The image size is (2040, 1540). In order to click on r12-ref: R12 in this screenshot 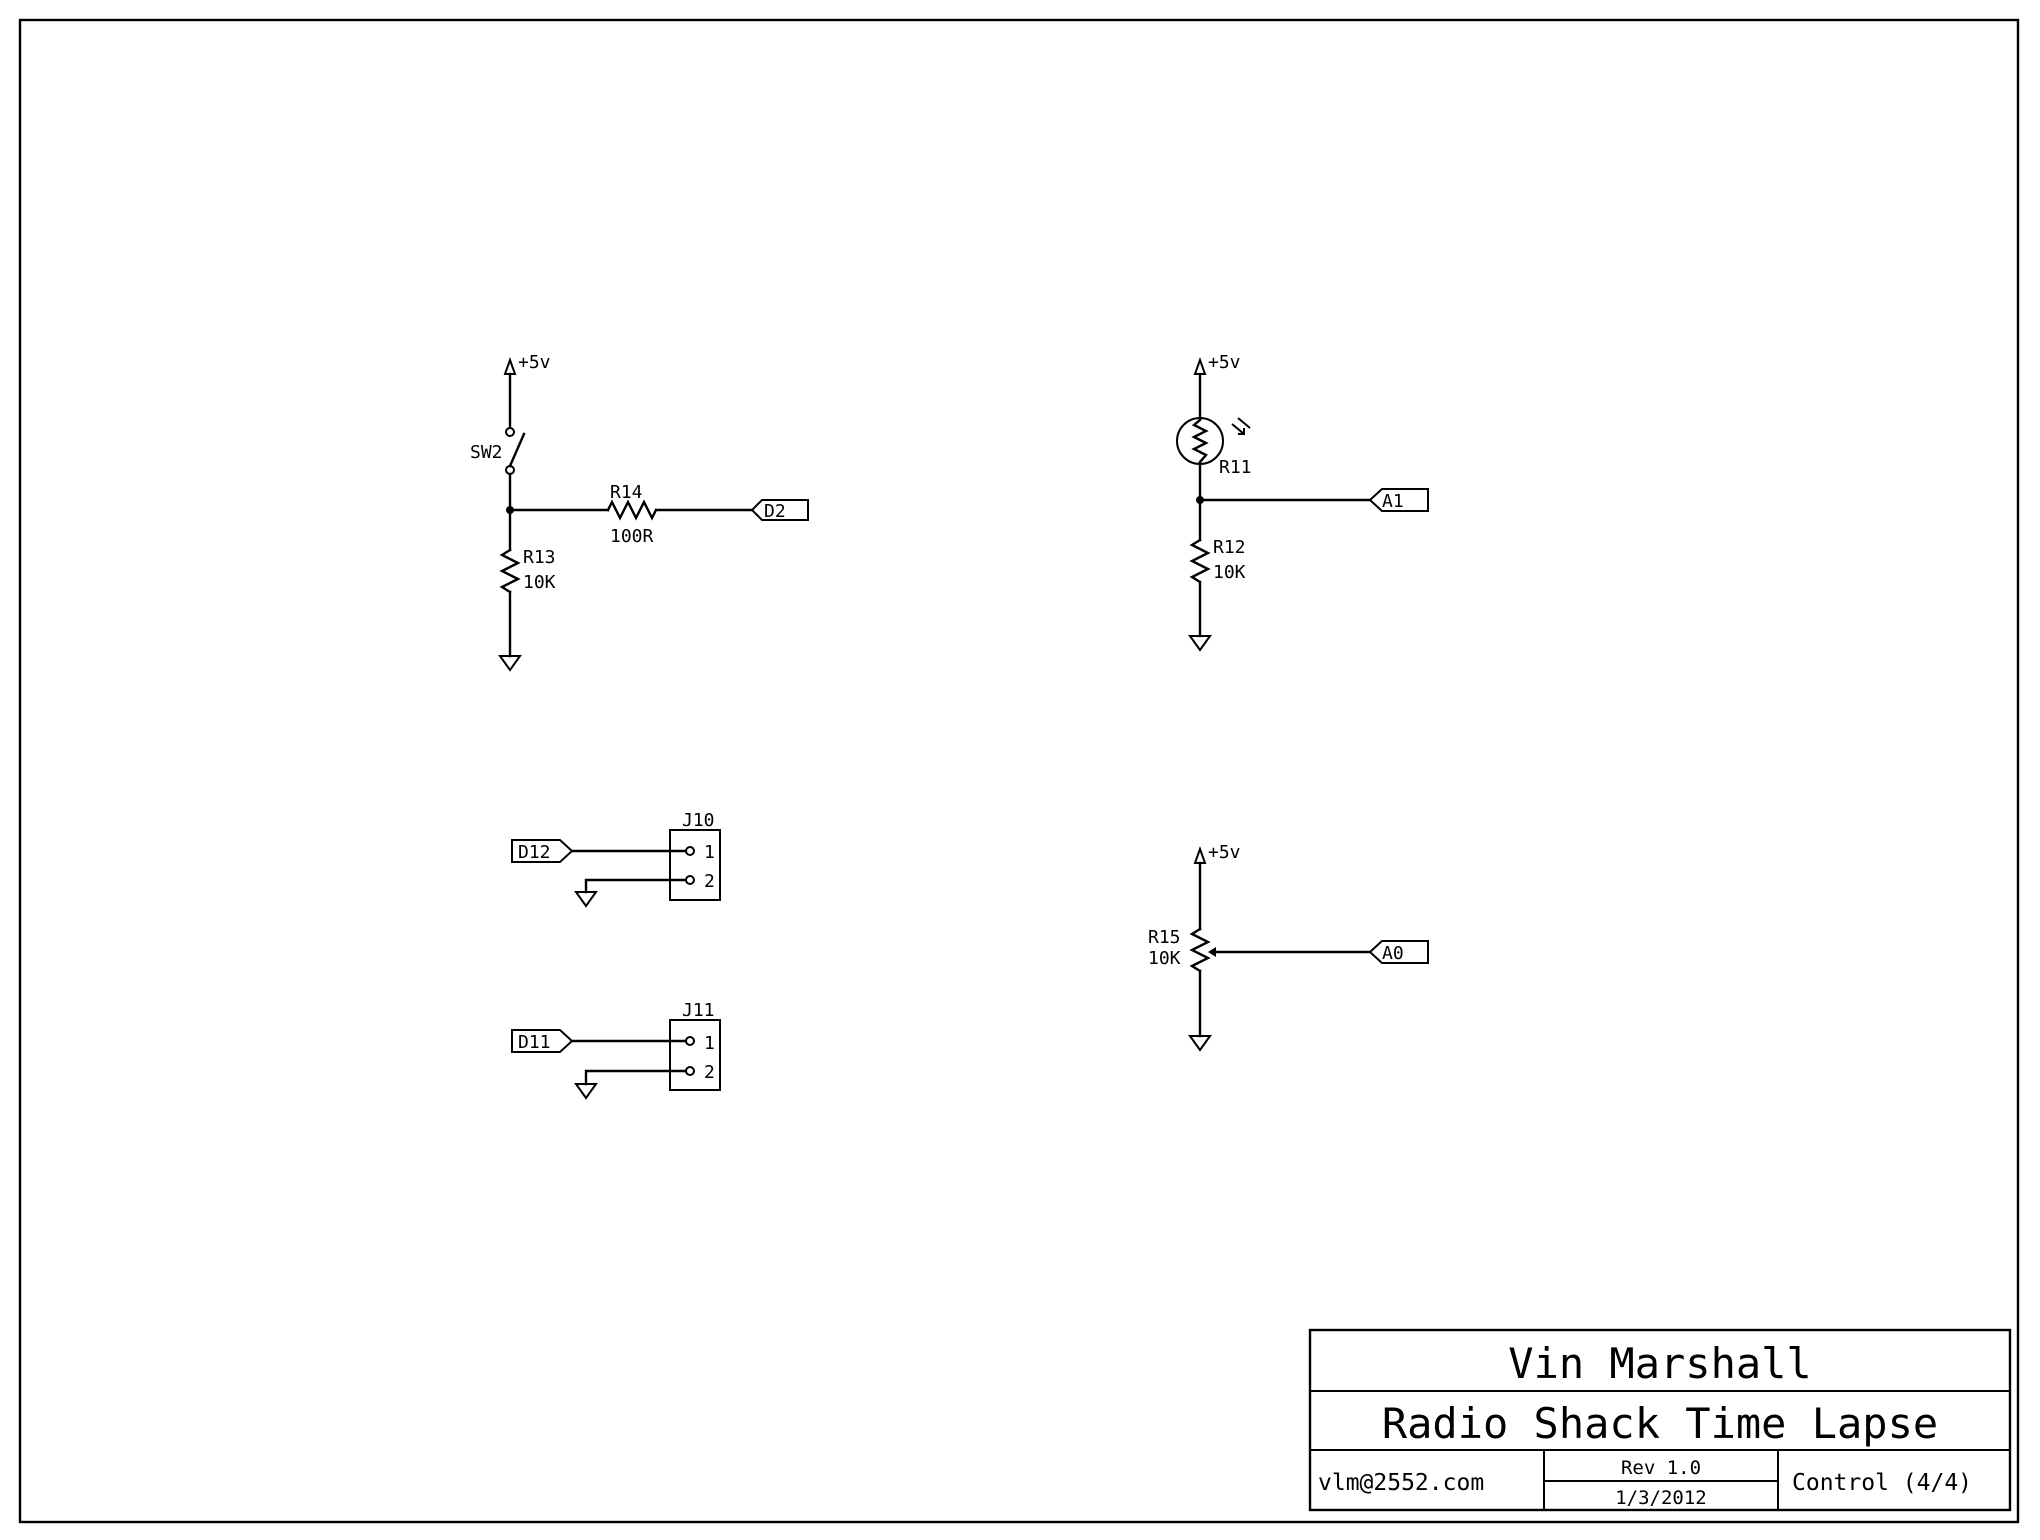, I will do `click(1229, 547)`.